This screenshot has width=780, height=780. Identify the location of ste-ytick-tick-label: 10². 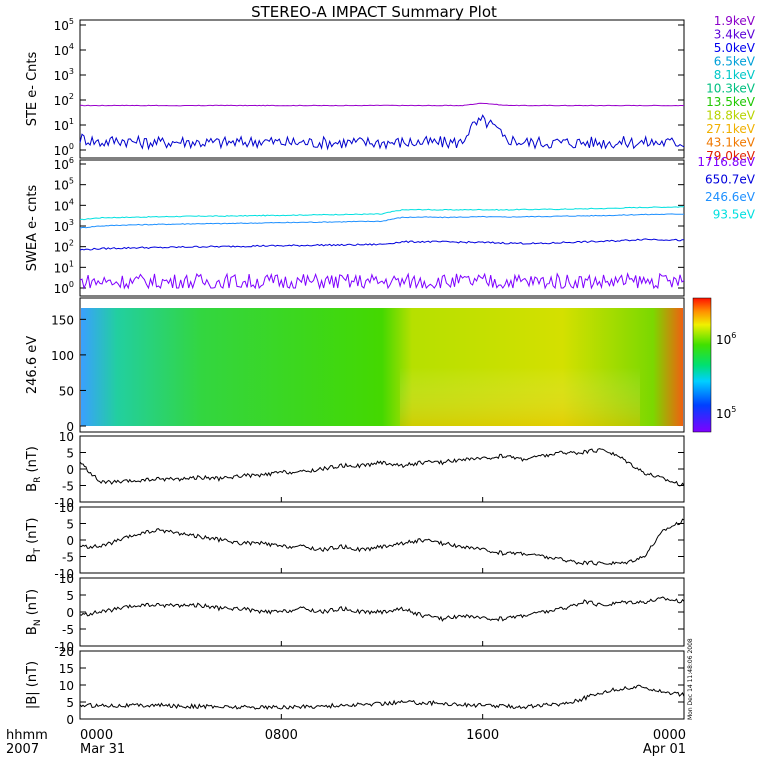
(64, 100).